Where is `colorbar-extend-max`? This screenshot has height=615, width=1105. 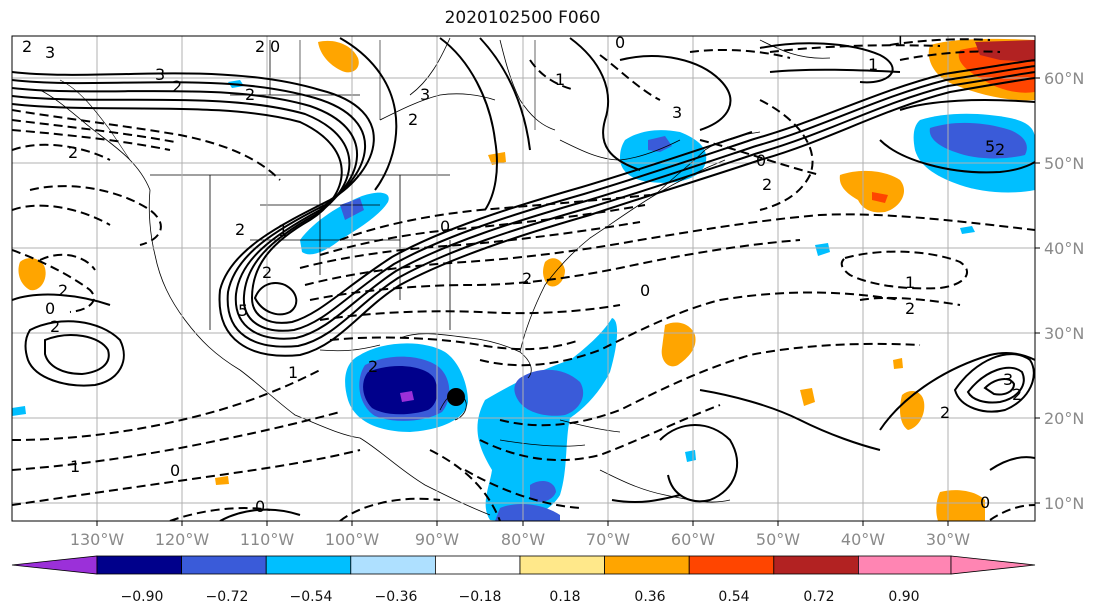 colorbar-extend-max is located at coordinates (993, 565).